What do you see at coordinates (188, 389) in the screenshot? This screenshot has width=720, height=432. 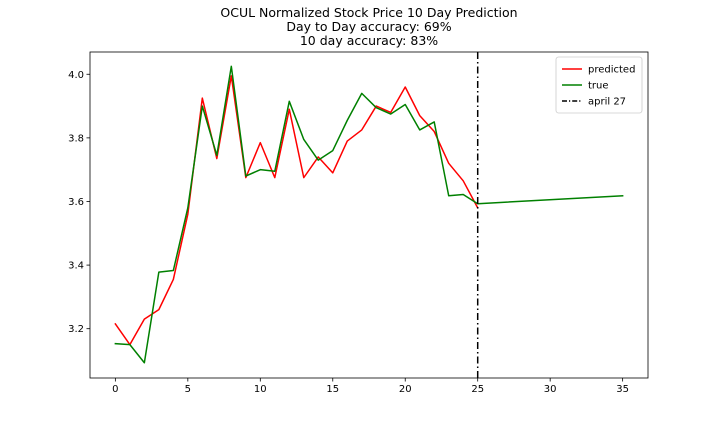 I see `x-tick-label: 5` at bounding box center [188, 389].